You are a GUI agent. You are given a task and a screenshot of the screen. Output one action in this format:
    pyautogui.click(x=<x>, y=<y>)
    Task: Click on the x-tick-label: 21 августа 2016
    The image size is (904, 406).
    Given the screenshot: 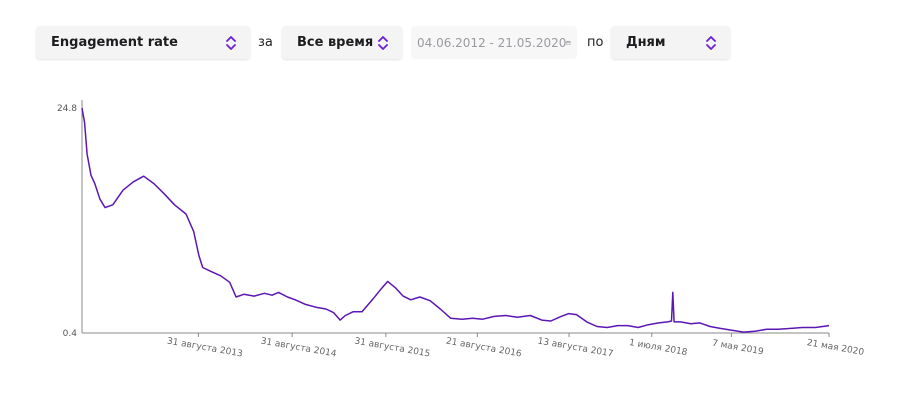 What is the action you would take?
    pyautogui.click(x=483, y=347)
    